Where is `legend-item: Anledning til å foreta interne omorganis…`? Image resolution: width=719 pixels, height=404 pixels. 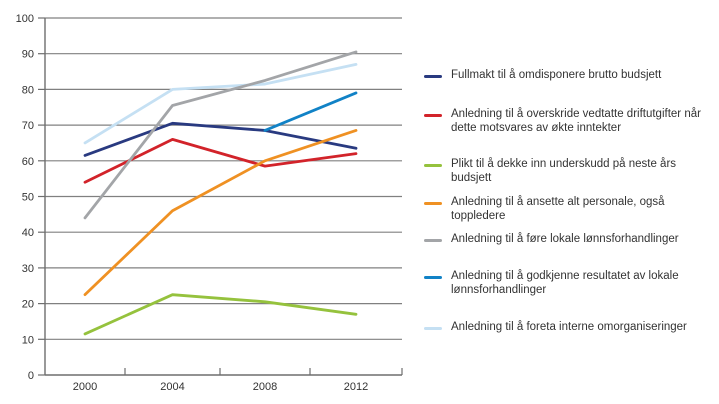 legend-item: Anledning til å foreta interne omorganis… is located at coordinates (555, 328).